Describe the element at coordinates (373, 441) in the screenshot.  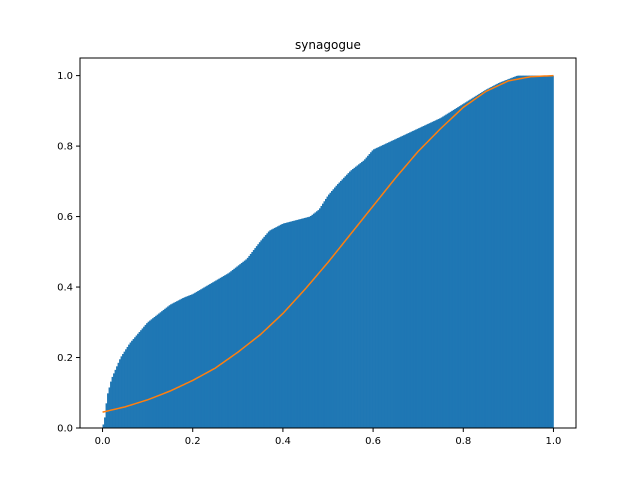
I see `x-tick-label: 0.6` at that location.